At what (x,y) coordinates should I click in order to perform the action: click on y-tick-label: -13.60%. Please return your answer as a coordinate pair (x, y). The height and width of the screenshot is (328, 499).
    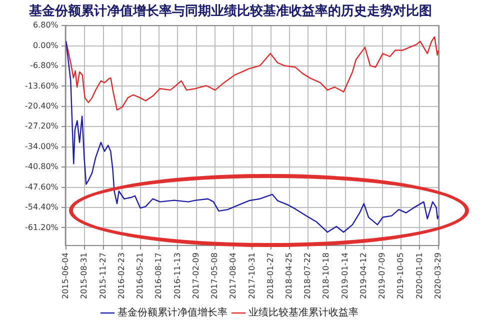
    Looking at the image, I should click on (42, 85).